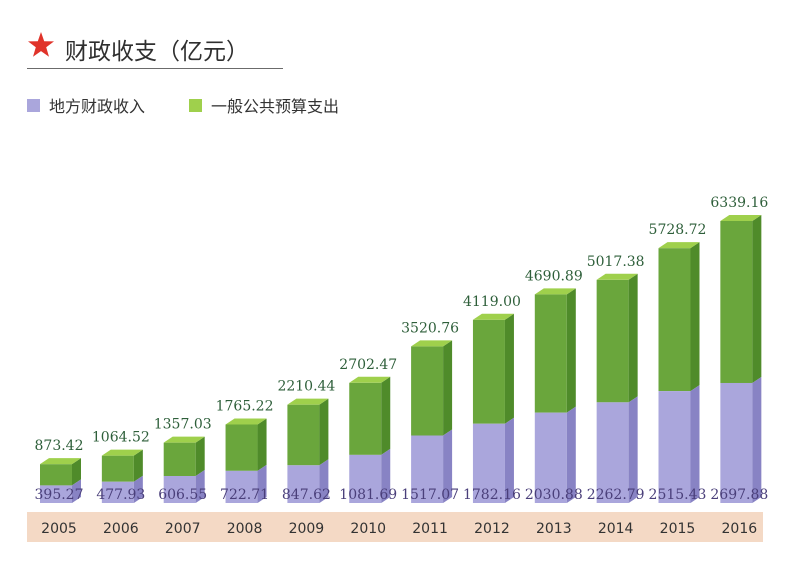  I want to click on x-tick-label-2010: 2010, so click(368, 529).